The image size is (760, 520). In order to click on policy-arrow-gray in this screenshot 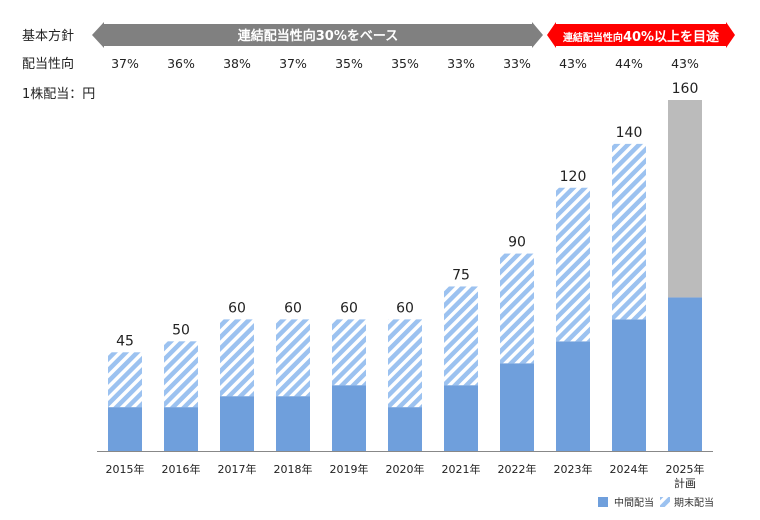, I will do `click(317, 35)`.